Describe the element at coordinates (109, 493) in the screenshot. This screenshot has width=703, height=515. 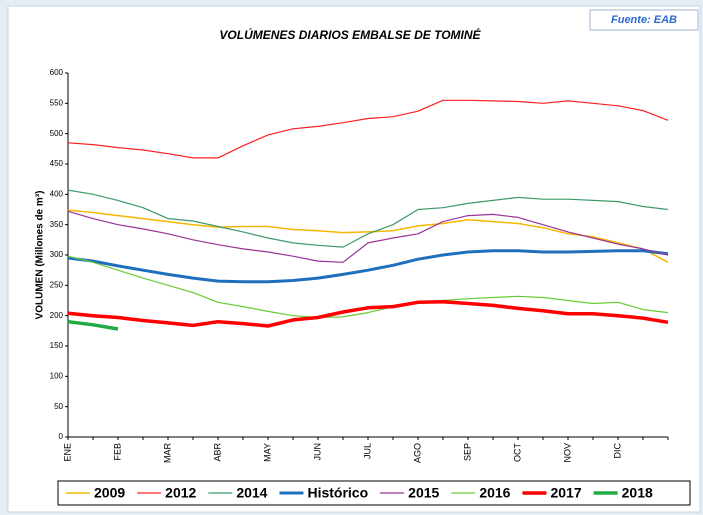
I see `legend-label: 2009` at that location.